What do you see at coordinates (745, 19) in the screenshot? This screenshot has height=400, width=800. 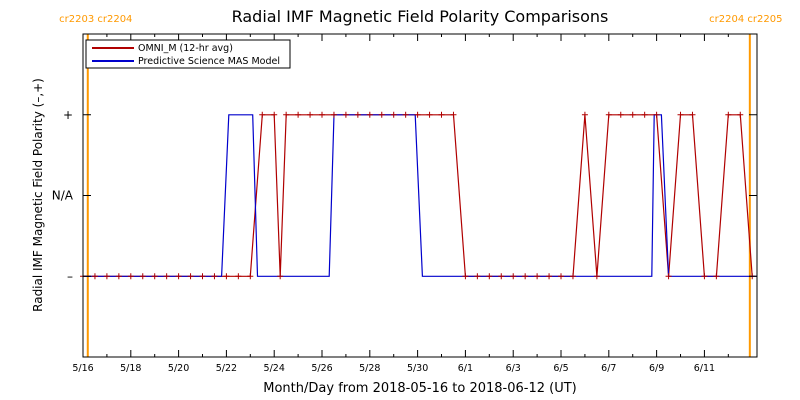 I see `carrington-boundary-label: cr2204 cr2205` at bounding box center [745, 19].